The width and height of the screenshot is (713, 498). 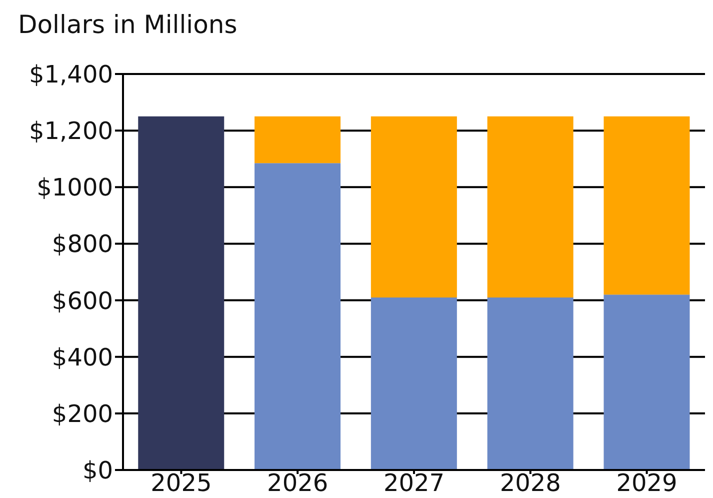 I want to click on x-tick-label: 2027, so click(x=414, y=483).